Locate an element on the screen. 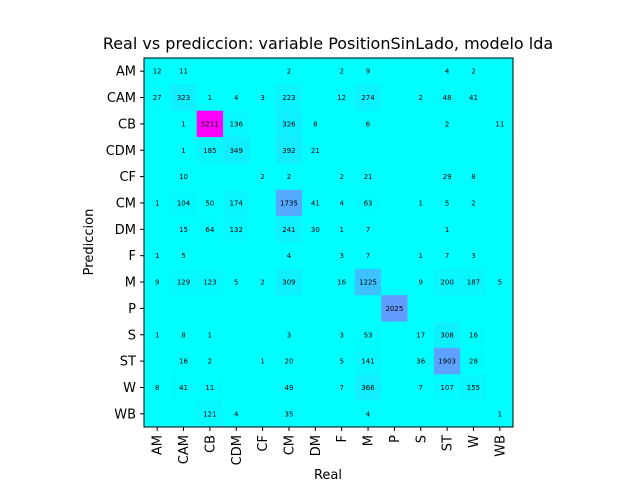 The image size is (640, 480). cell-value-label: 4 is located at coordinates (289, 256).